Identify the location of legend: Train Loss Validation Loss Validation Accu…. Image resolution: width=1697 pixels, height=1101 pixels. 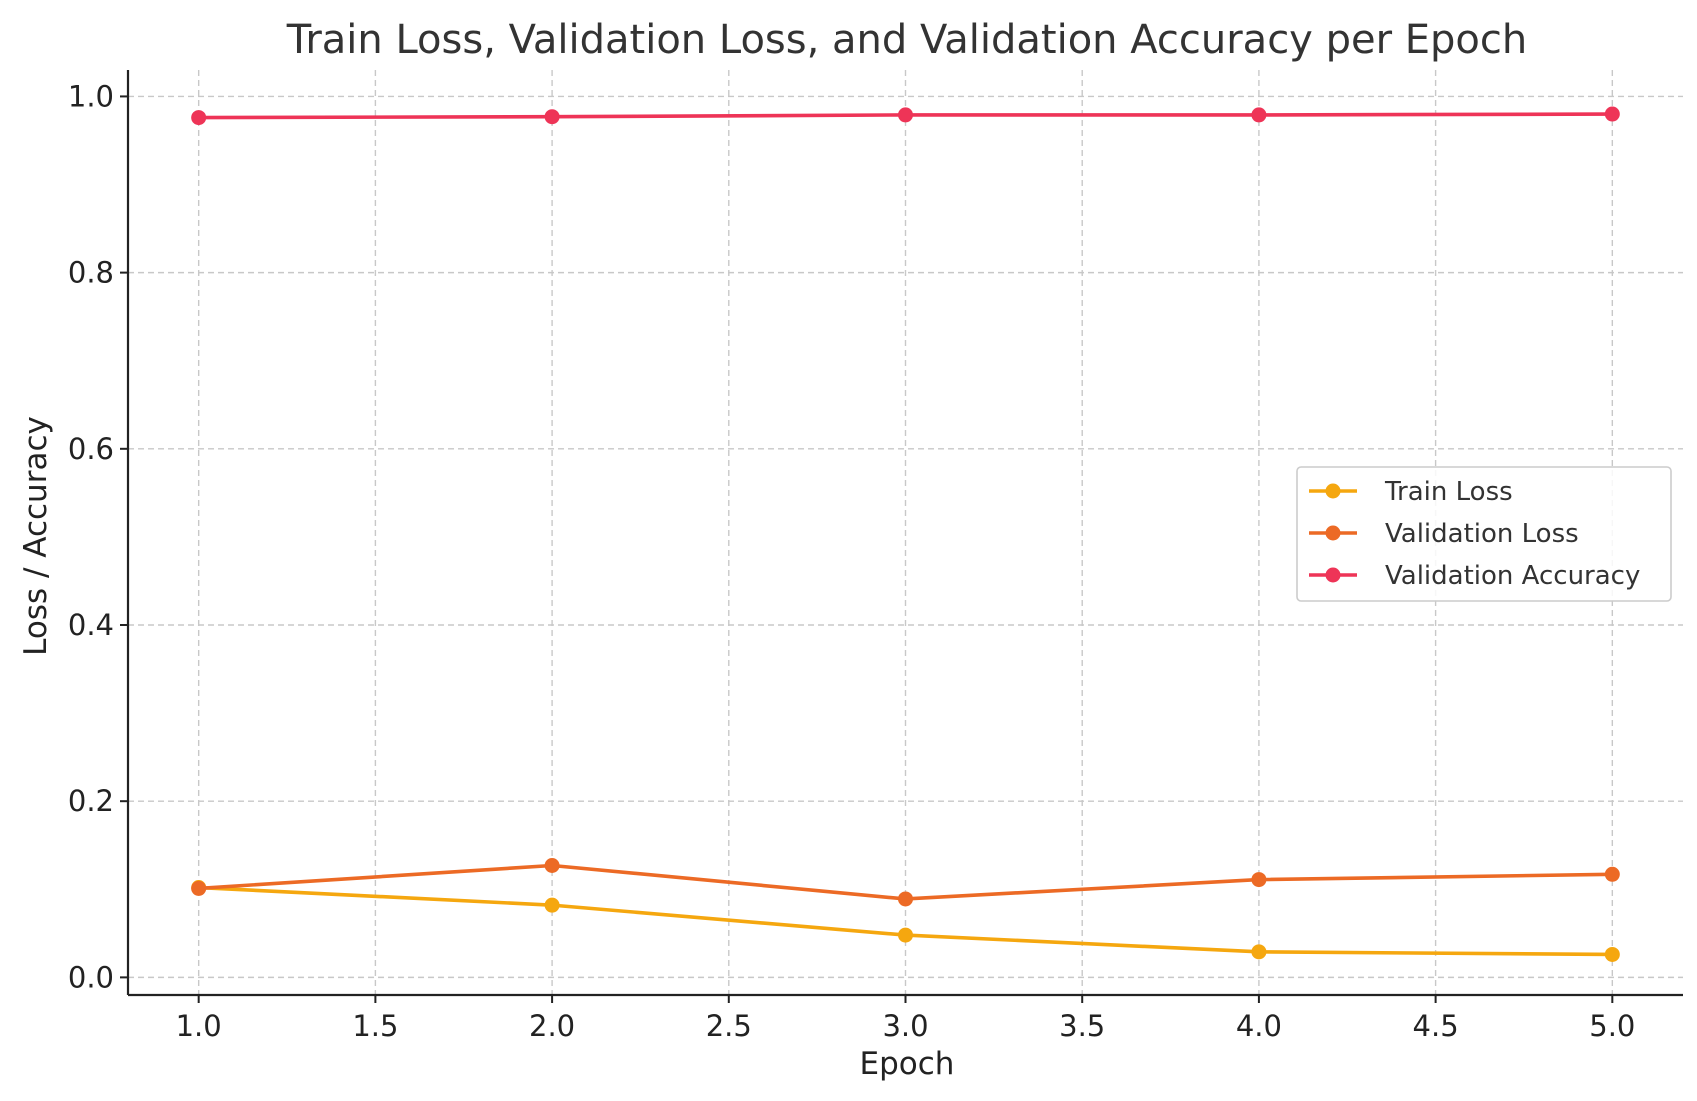
(1484, 534).